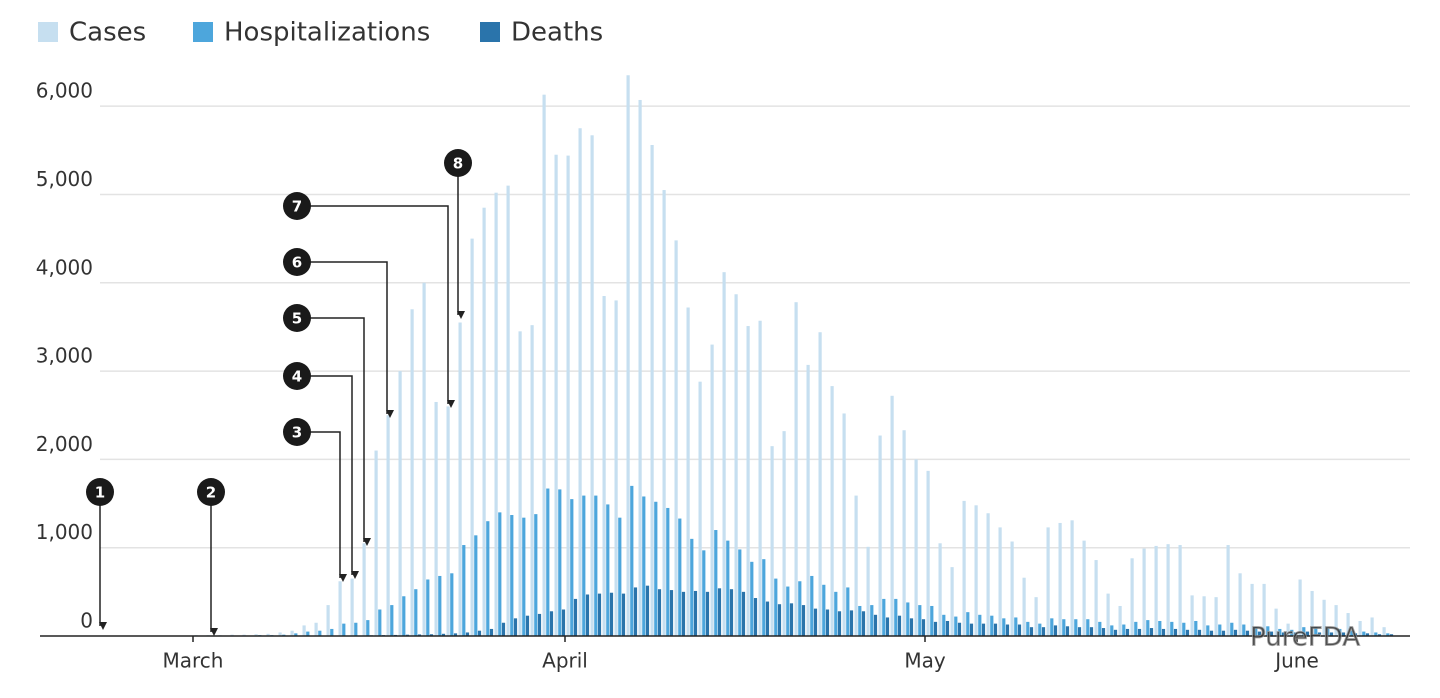 This screenshot has height=698, width=1440. Describe the element at coordinates (64, 532) in the screenshot. I see `y-tick-label: 1,000` at that location.